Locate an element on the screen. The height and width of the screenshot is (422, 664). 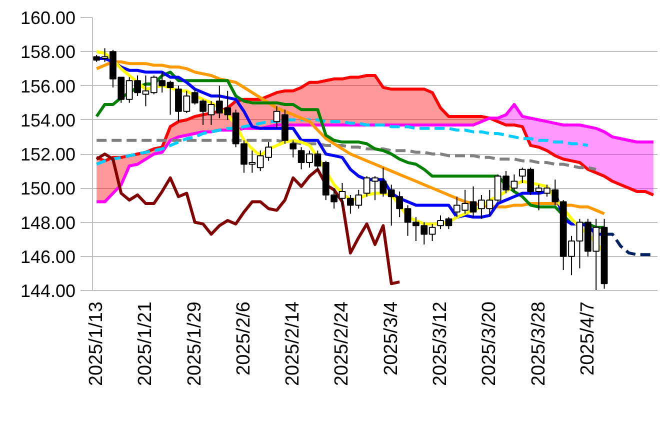
y-tick-label: 146.00 is located at coordinates (48, 256).